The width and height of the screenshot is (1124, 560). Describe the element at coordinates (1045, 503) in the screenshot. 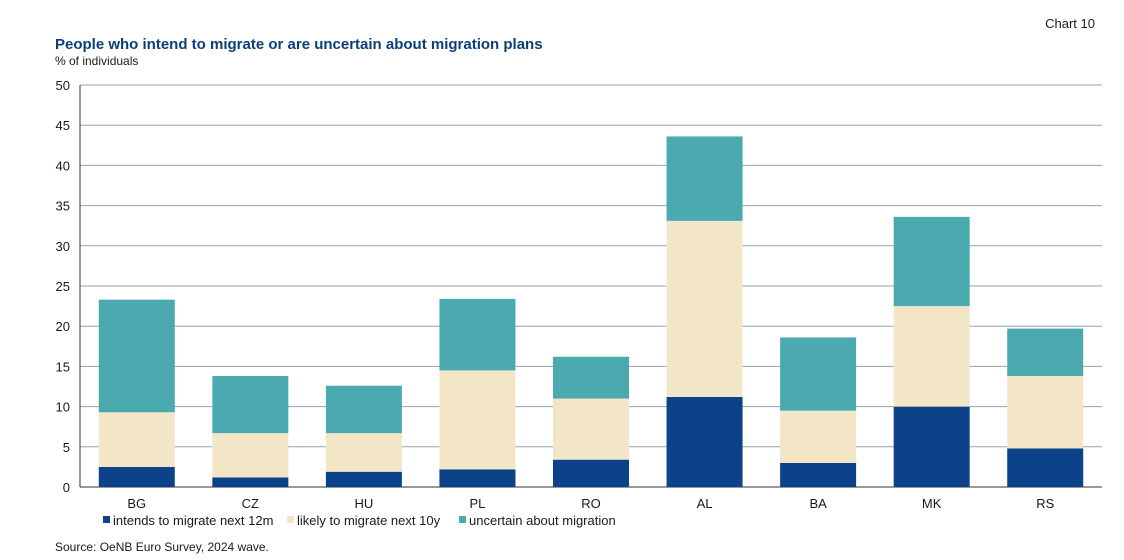

I see `x-tick-label: RS` at that location.